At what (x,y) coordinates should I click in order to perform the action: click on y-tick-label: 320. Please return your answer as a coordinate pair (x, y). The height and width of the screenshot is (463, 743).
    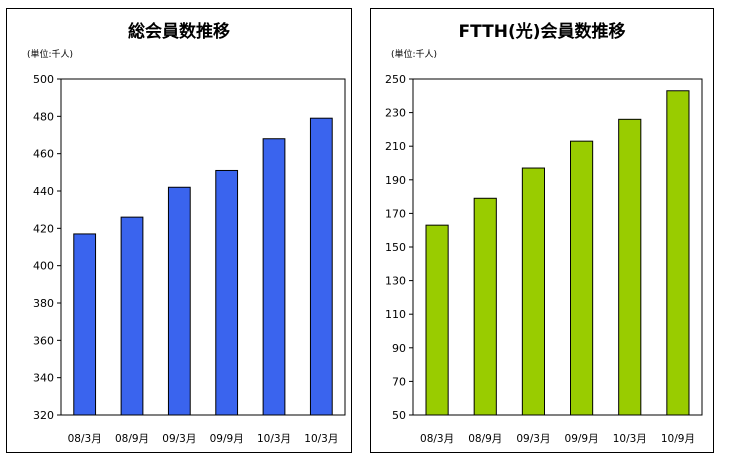
    Looking at the image, I should click on (43, 415).